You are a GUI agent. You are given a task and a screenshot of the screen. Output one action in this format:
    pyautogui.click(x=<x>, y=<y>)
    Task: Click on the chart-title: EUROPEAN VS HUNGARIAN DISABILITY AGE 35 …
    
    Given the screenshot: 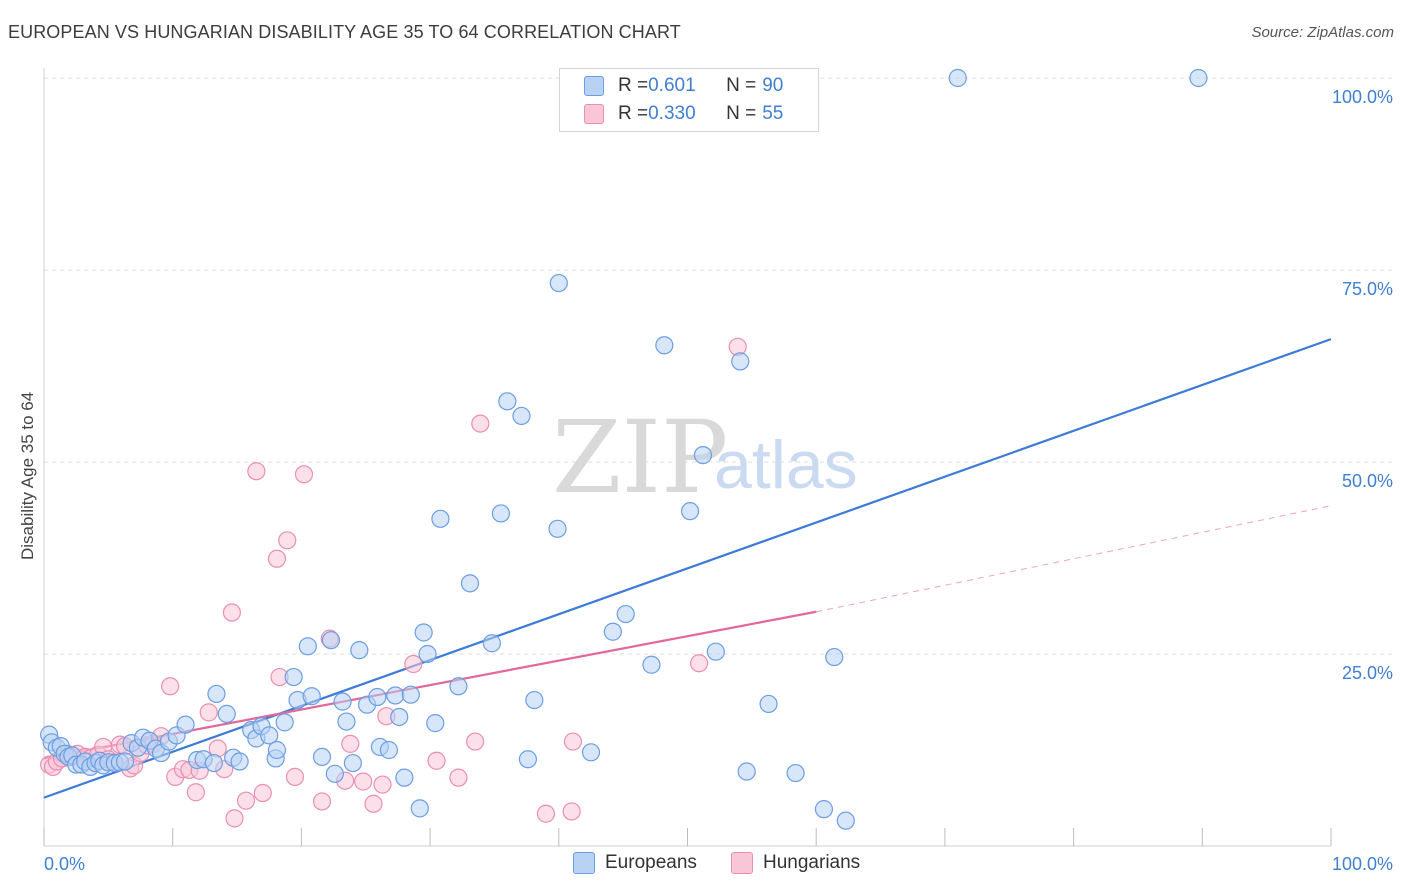 What is the action you would take?
    pyautogui.click(x=344, y=32)
    